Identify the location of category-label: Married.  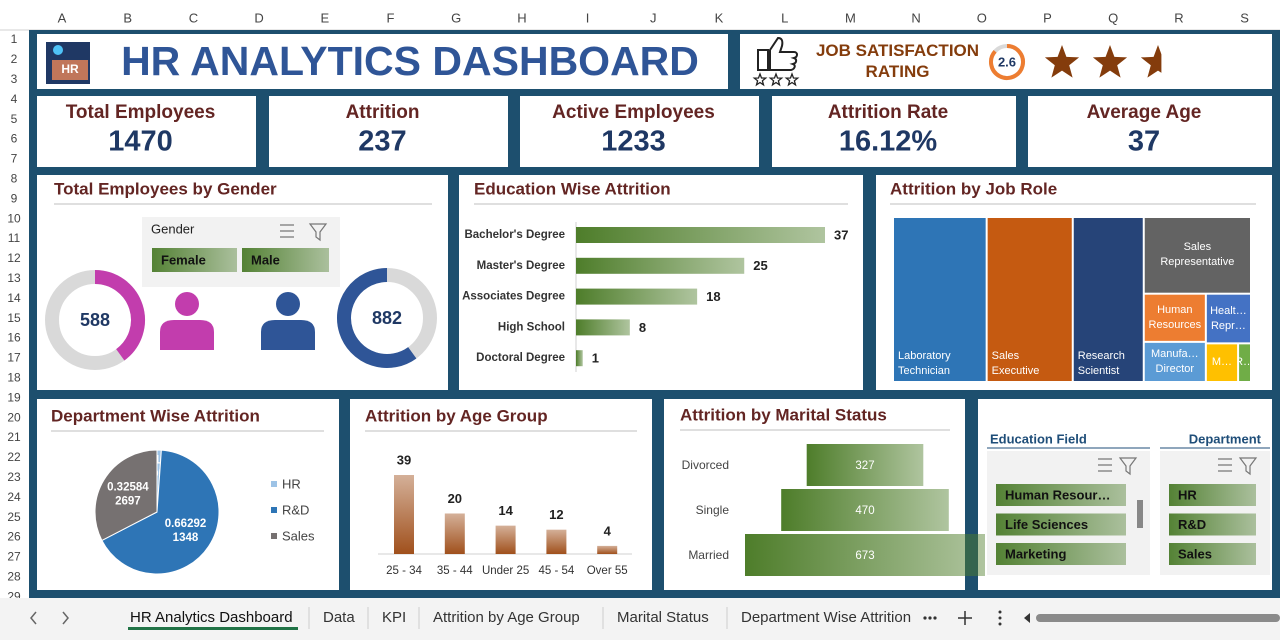
(708, 555).